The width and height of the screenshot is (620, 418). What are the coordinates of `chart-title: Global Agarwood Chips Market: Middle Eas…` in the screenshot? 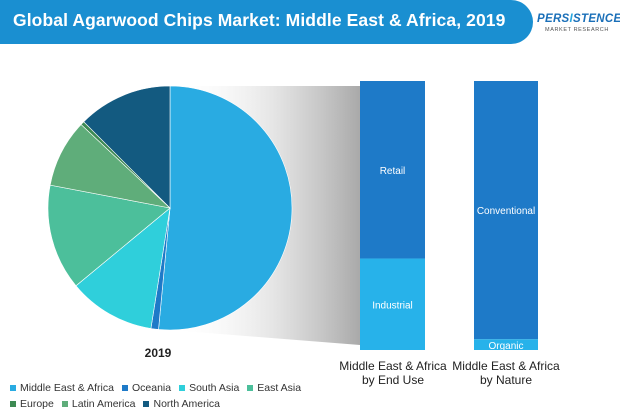 It's located at (259, 20).